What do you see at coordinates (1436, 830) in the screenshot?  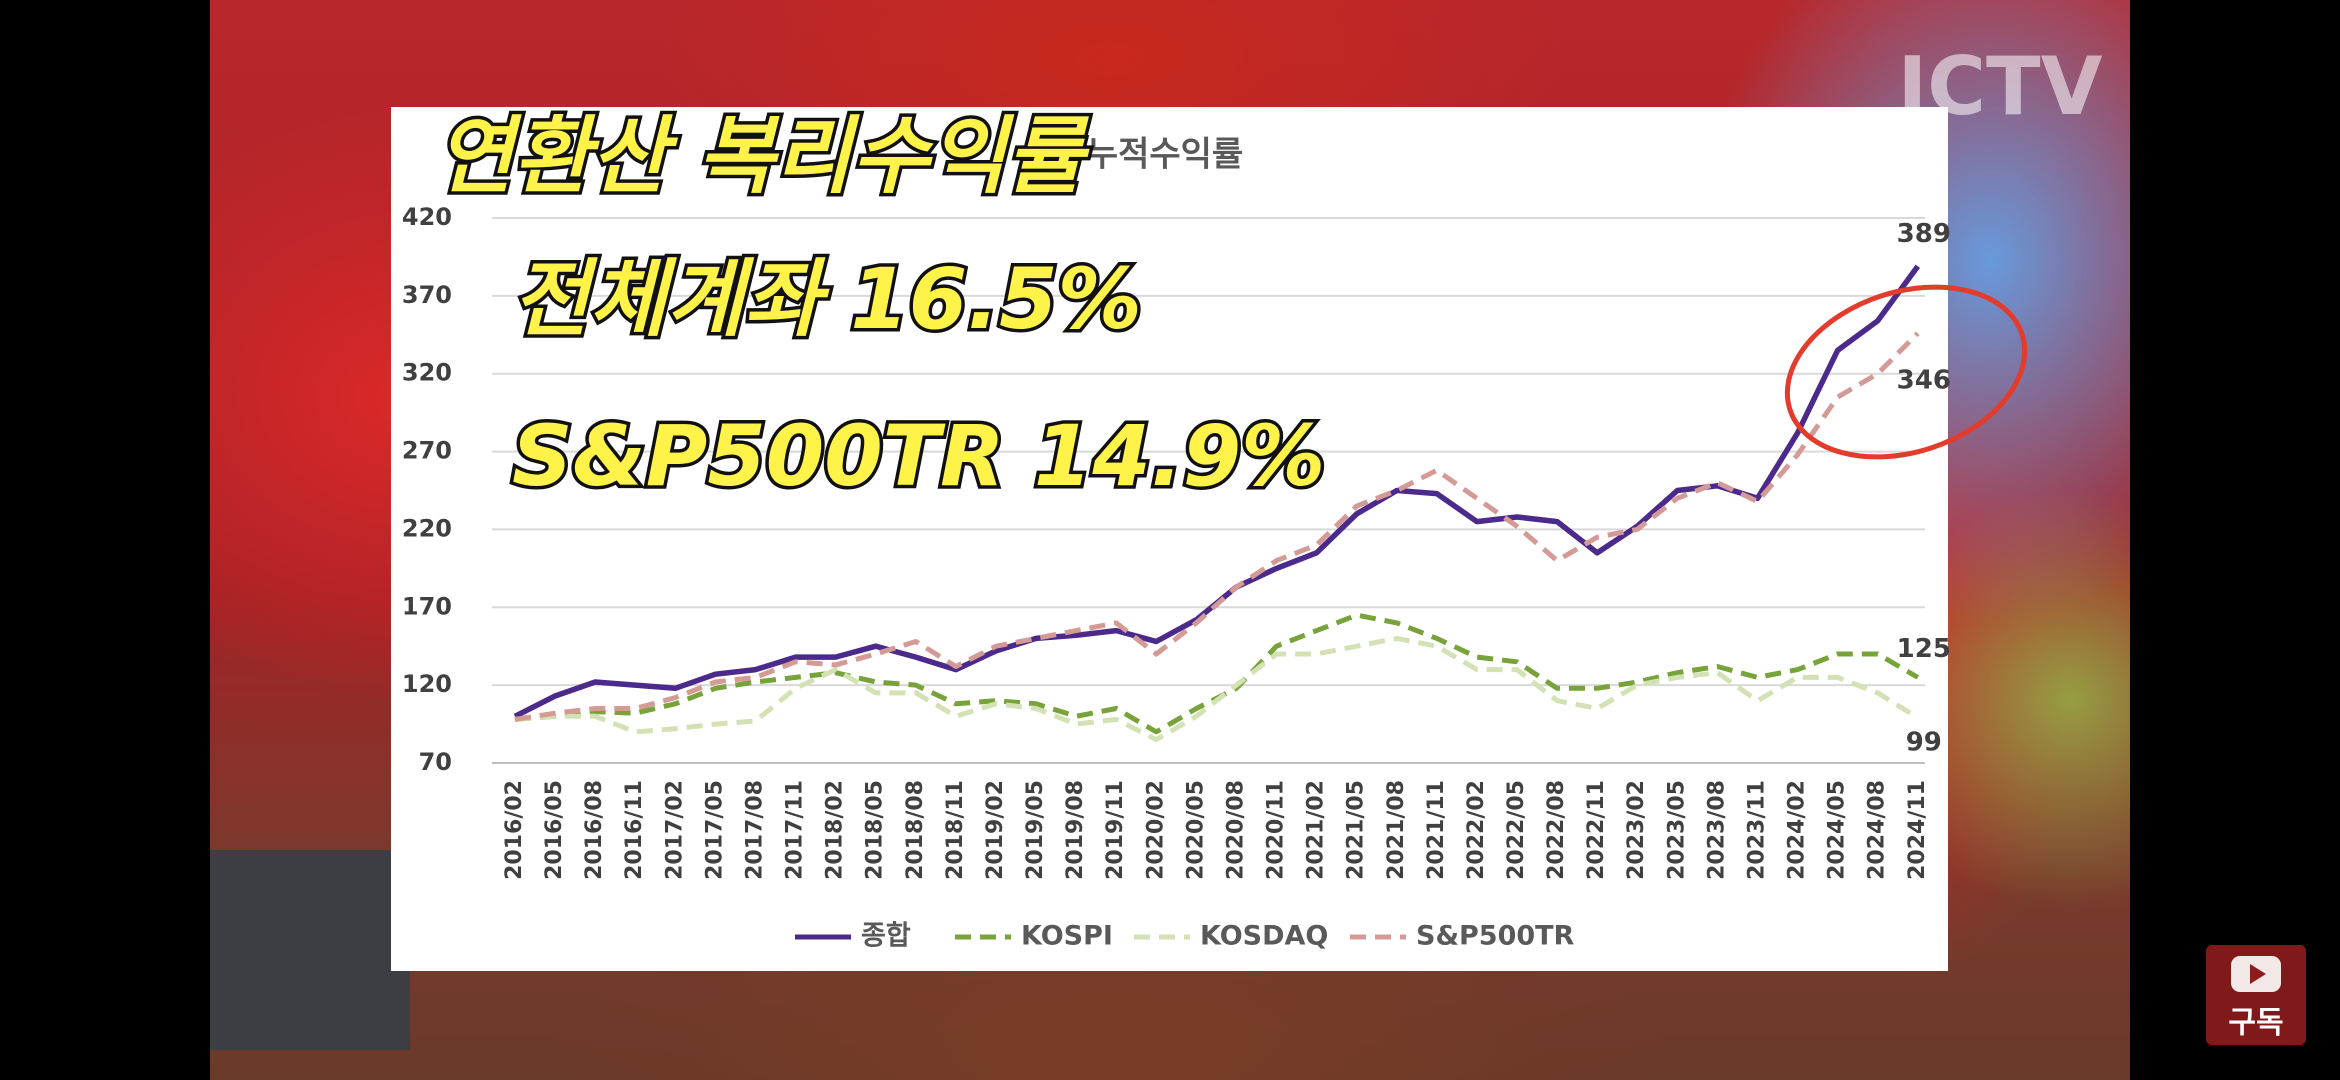 I see `x-tick-label: 2021/11` at bounding box center [1436, 830].